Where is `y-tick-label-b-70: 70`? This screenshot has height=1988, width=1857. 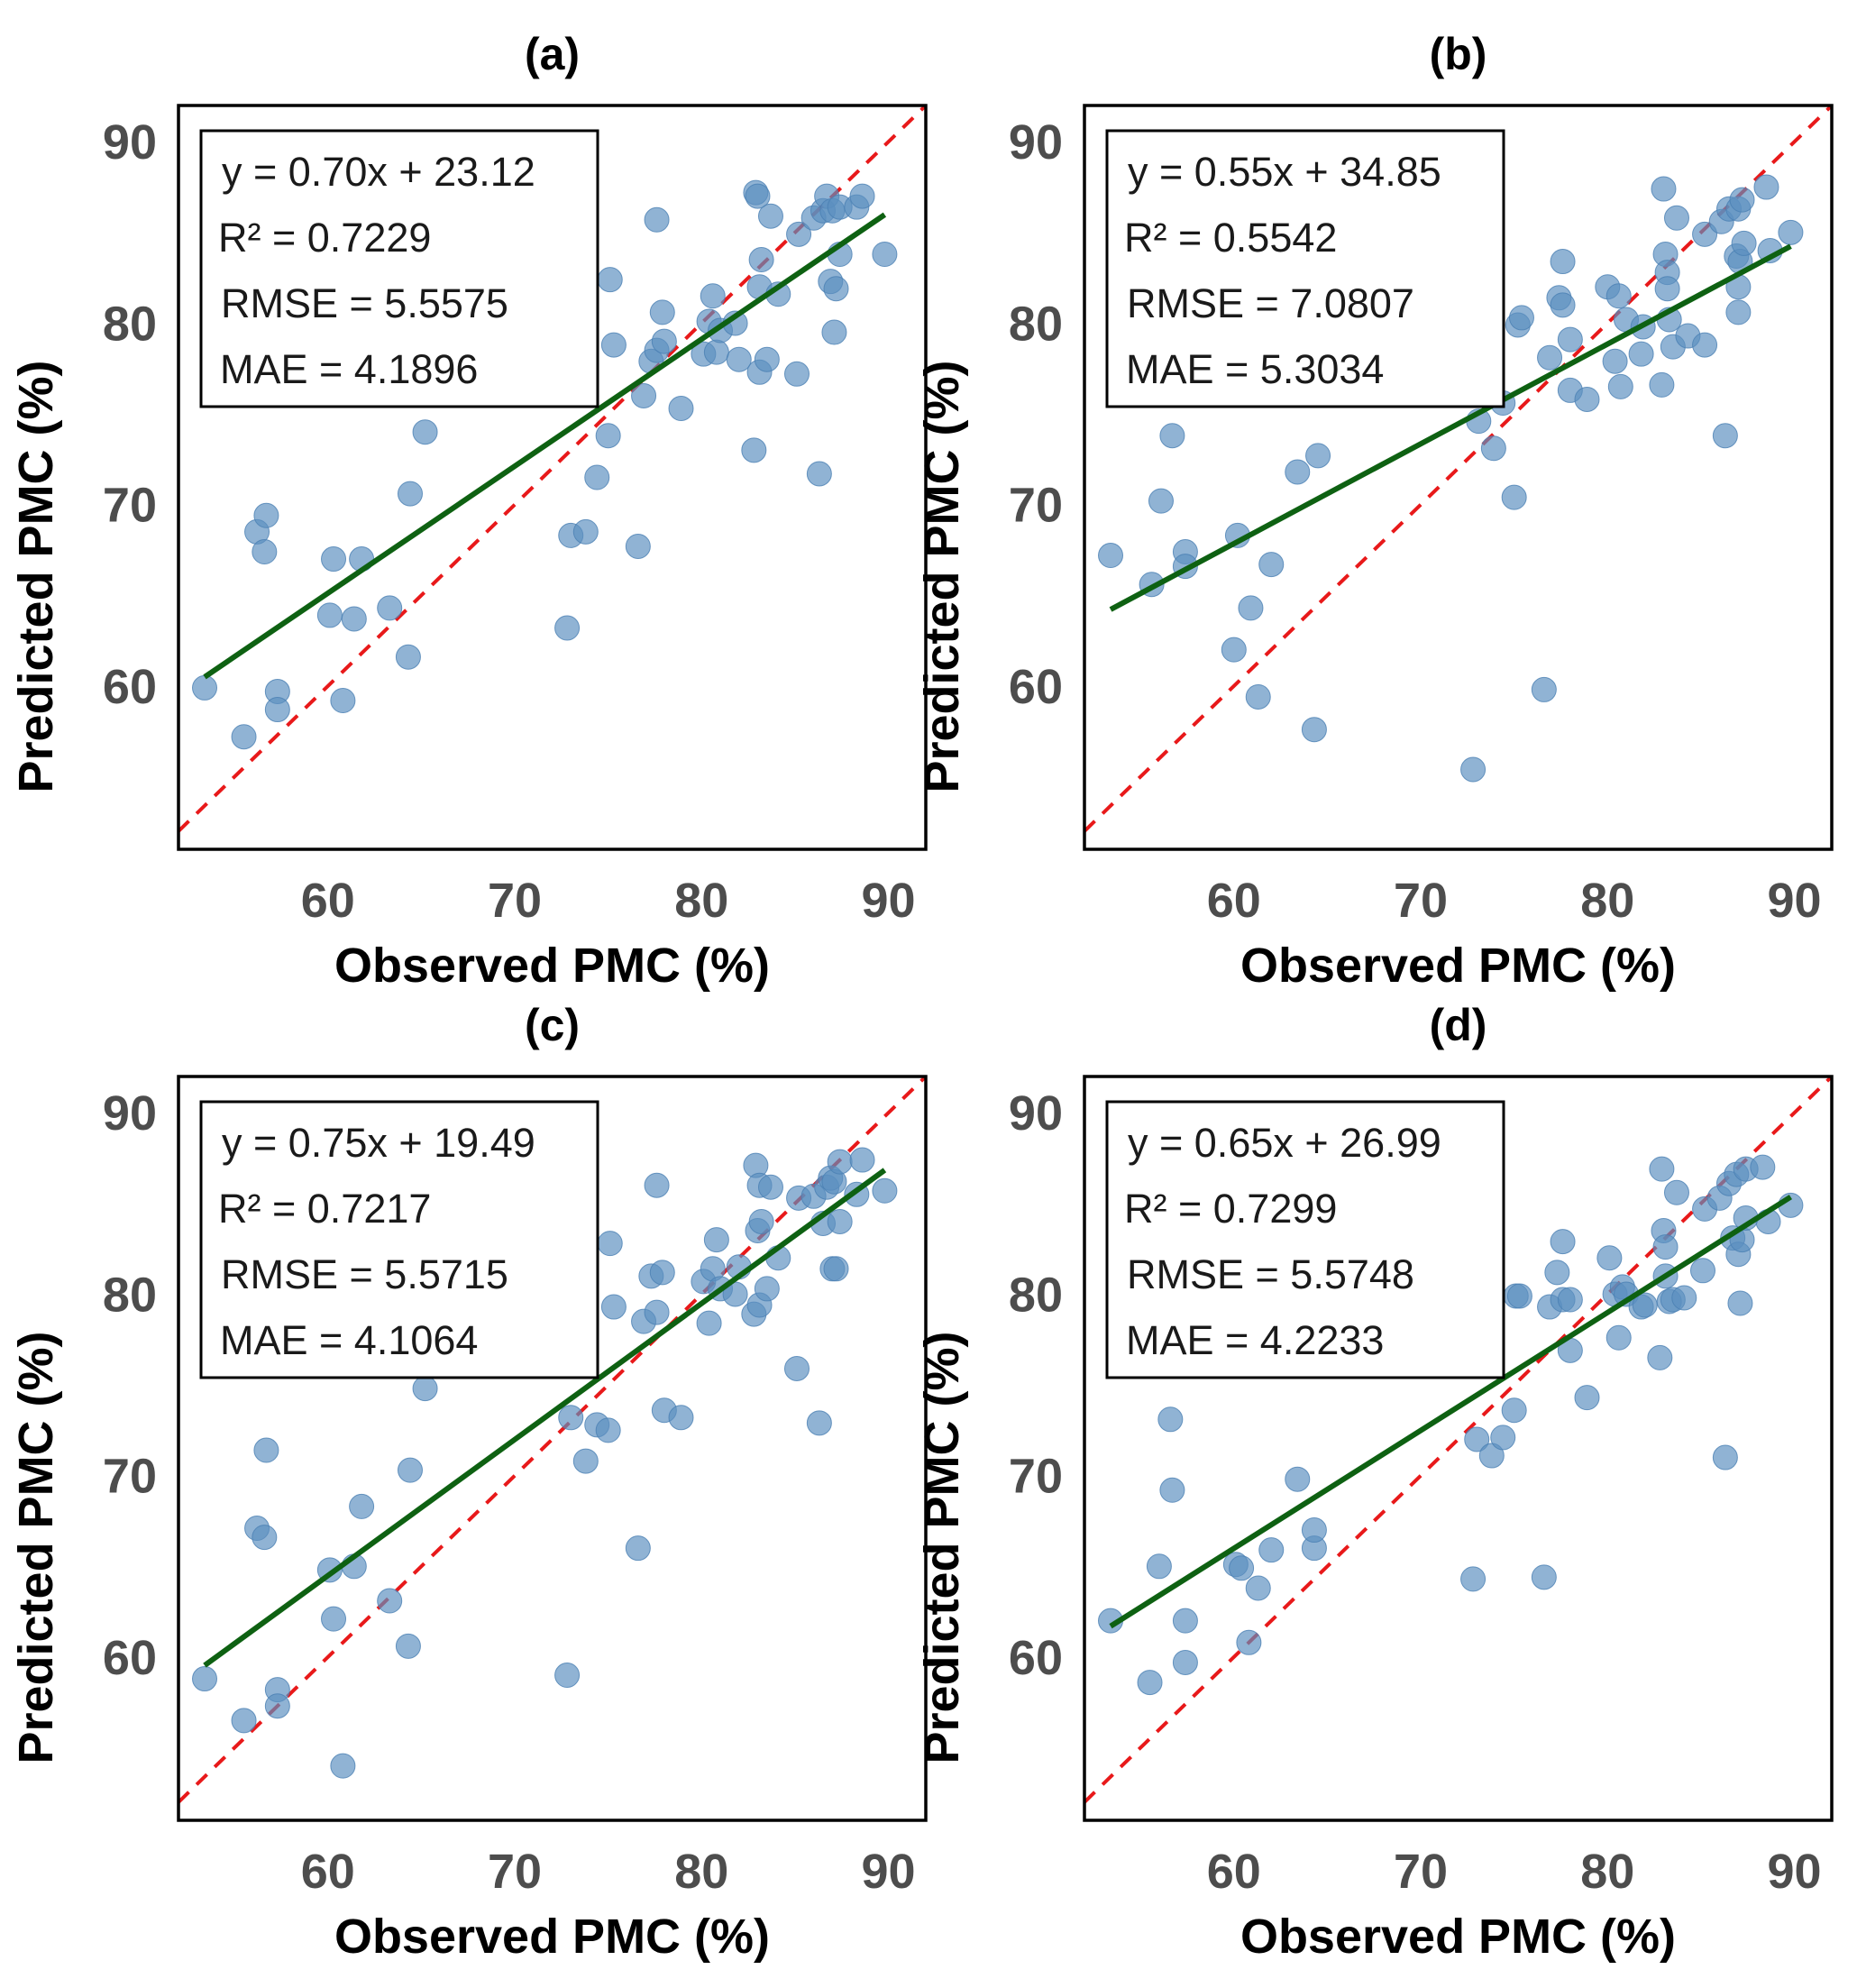 y-tick-label-b-70: 70 is located at coordinates (1036, 506).